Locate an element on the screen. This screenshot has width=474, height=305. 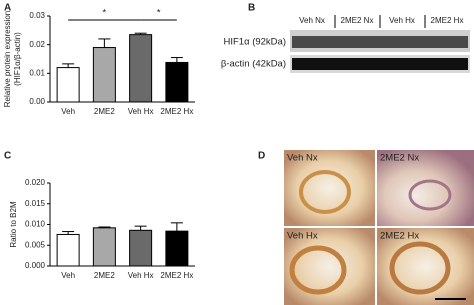
y-tick-label: 0.03 is located at coordinates (37, 15).